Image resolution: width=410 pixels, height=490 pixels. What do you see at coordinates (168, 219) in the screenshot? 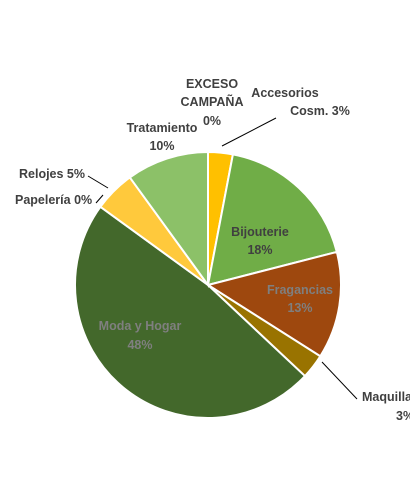
I see `pie-slice-tratamiento` at bounding box center [168, 219].